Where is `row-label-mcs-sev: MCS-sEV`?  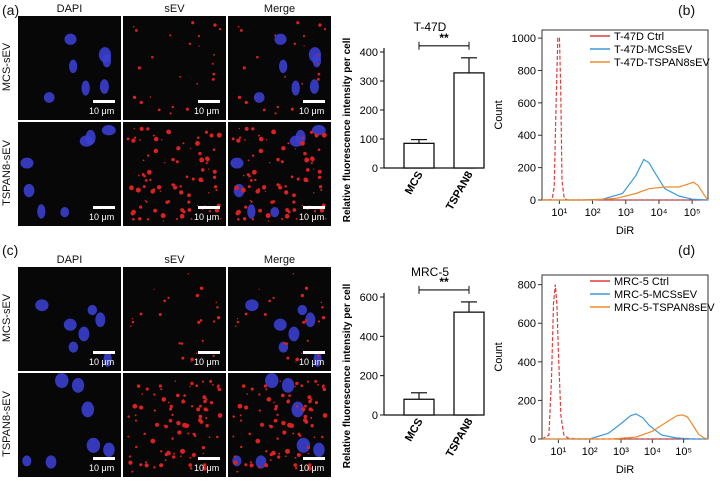 row-label-mcs-sev: MCS-sEV is located at coordinates (7, 318).